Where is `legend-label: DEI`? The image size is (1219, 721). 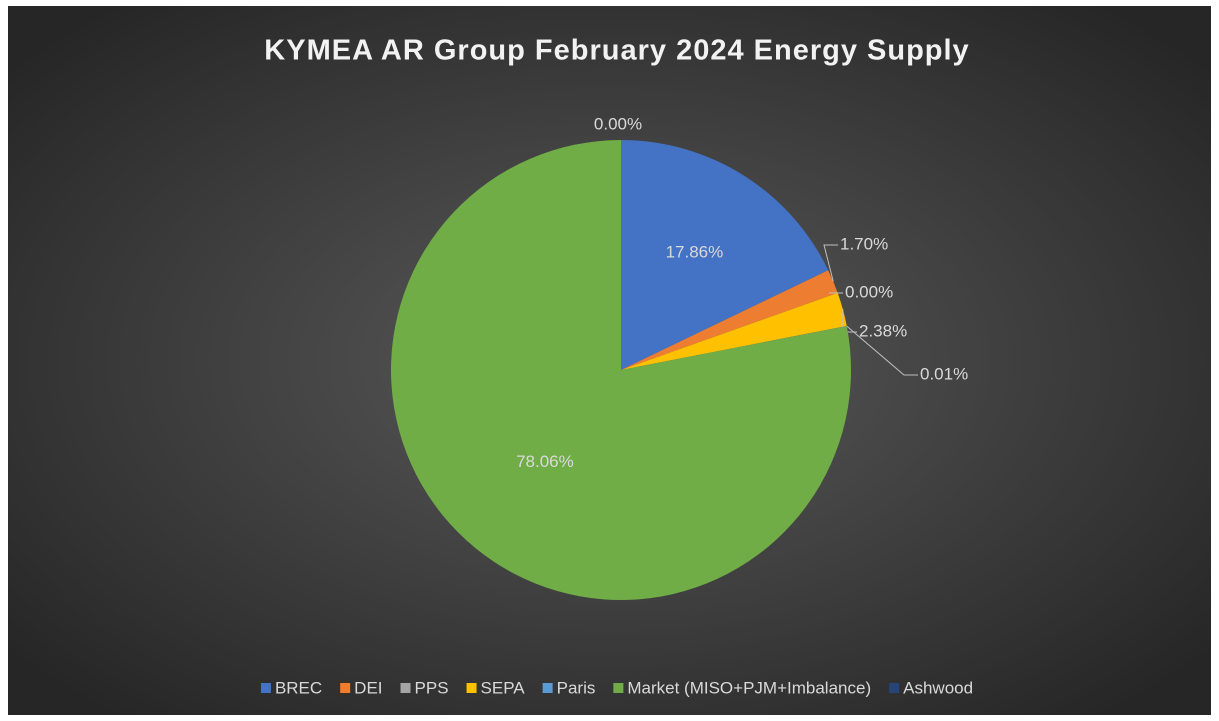
legend-label: DEI is located at coordinates (368, 687).